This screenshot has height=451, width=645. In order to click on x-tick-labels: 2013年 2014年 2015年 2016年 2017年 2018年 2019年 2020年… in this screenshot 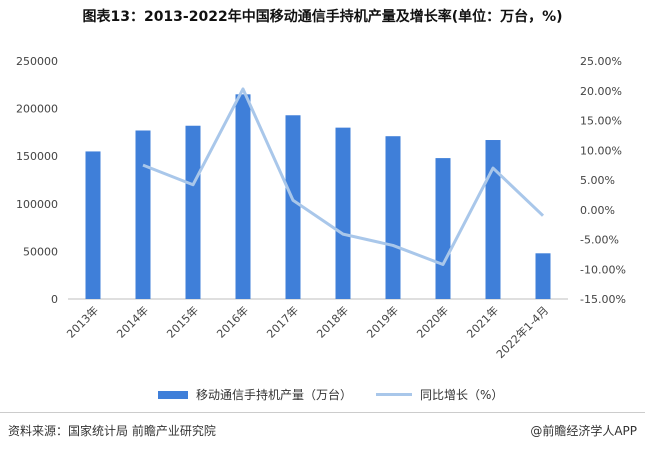, I will do `click(307, 332)`.